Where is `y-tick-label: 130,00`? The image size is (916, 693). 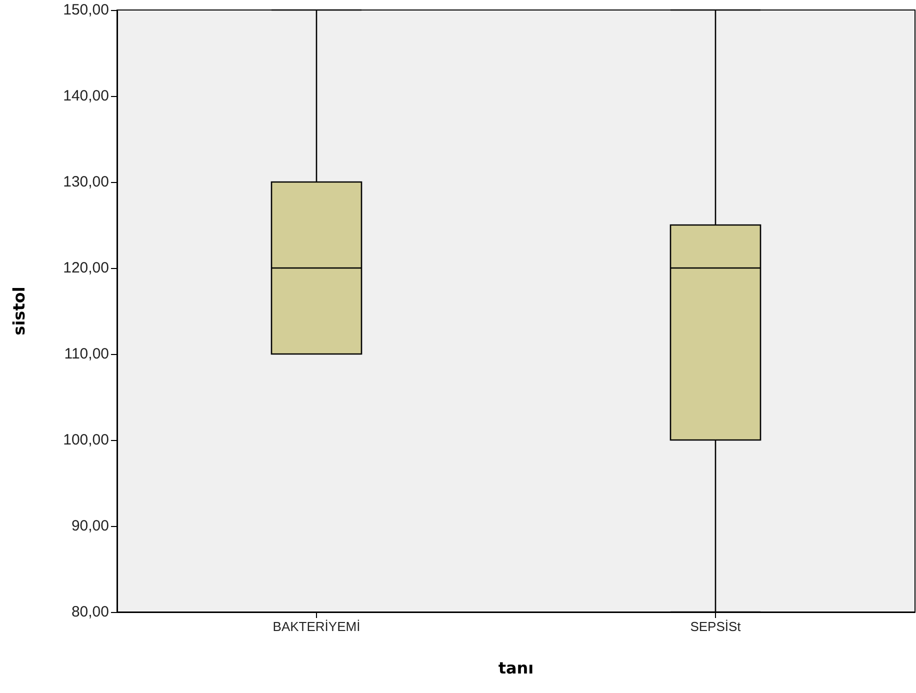
y-tick-label: 130,00 is located at coordinates (86, 182).